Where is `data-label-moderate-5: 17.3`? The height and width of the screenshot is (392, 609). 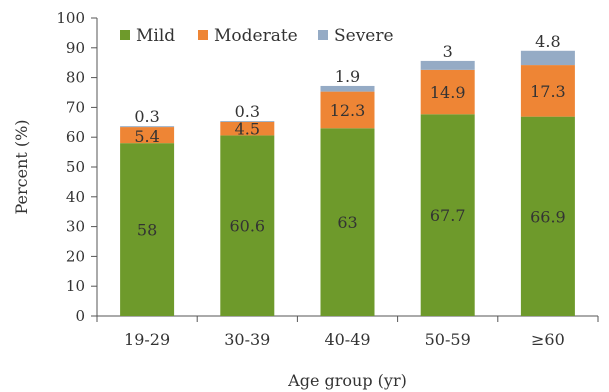 data-label-moderate-5: 17.3 is located at coordinates (548, 91).